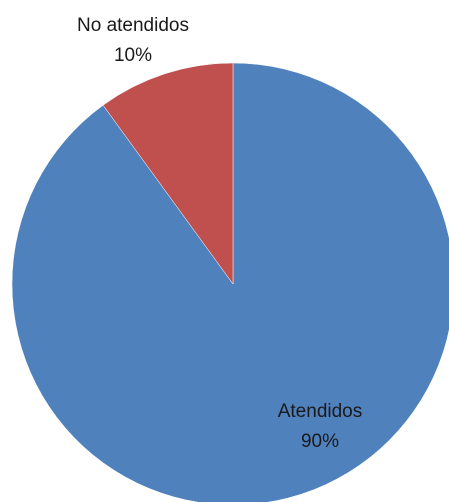 The width and height of the screenshot is (449, 502). I want to click on slice-label-name-no-atendidos: No atendidos, so click(133, 25).